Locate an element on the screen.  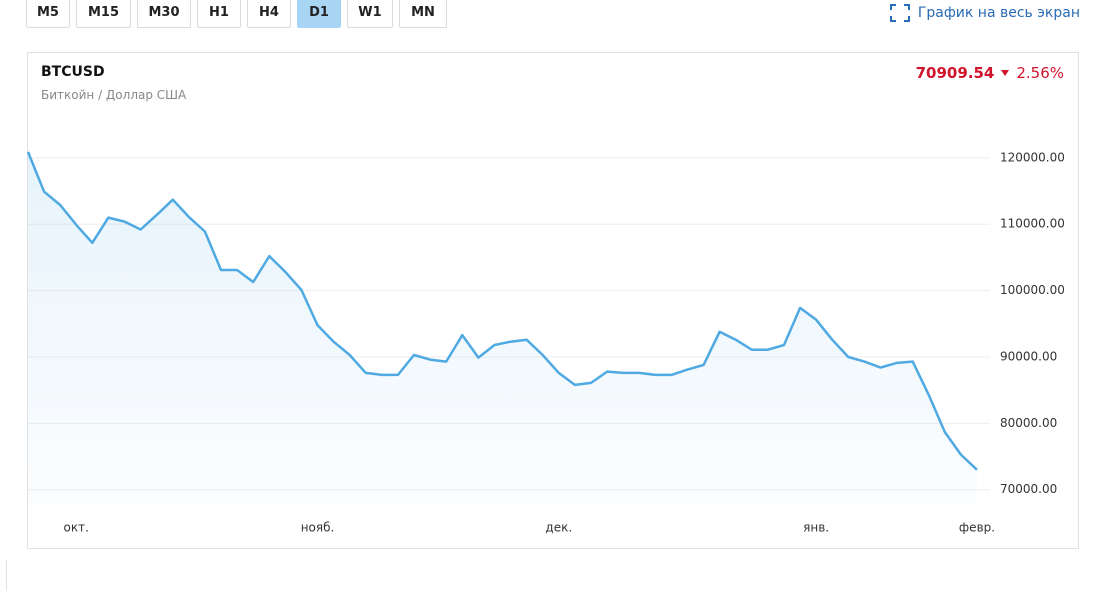
quote-change: 70909.54 2.56% is located at coordinates (990, 73).